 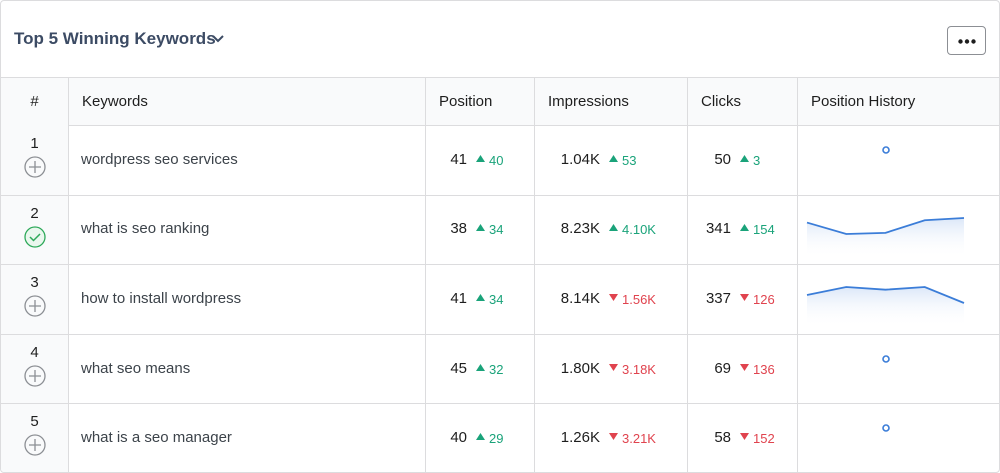 I want to click on position: 38, so click(x=458, y=229).